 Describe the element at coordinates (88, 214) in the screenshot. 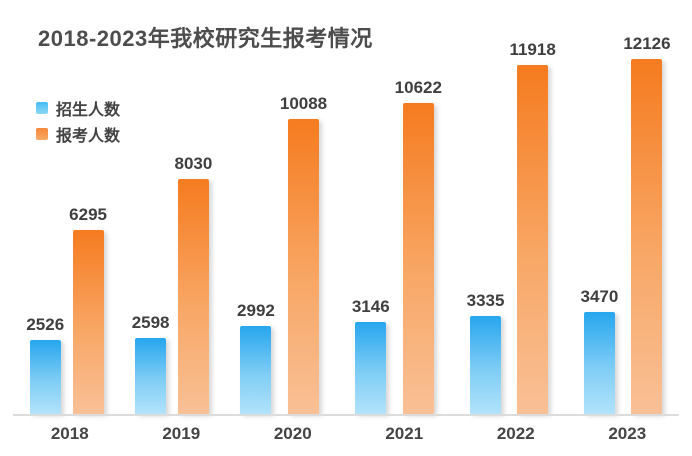

I see `applicants-value-label: 6295` at that location.